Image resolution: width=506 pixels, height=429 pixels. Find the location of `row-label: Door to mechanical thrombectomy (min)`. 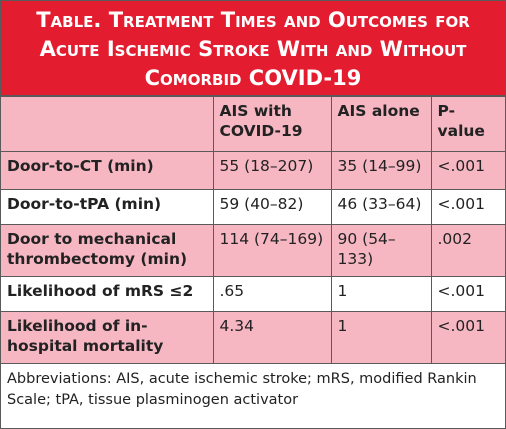

row-label: Door to mechanical thrombectomy (min) is located at coordinates (107, 250).